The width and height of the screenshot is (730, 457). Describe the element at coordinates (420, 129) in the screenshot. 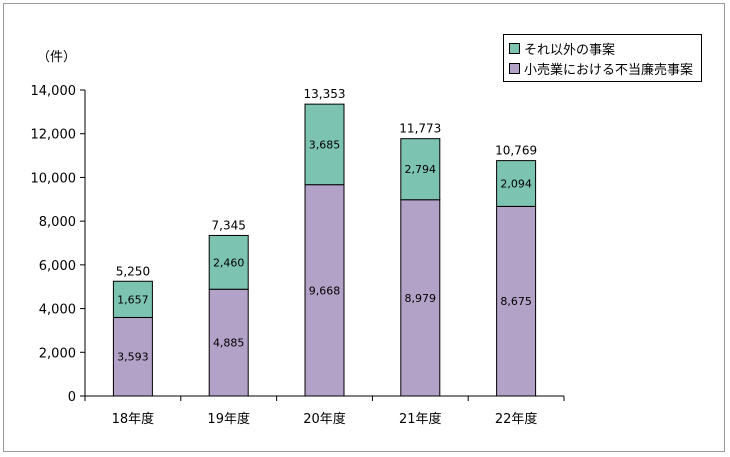

I see `total-label: 11,773` at that location.